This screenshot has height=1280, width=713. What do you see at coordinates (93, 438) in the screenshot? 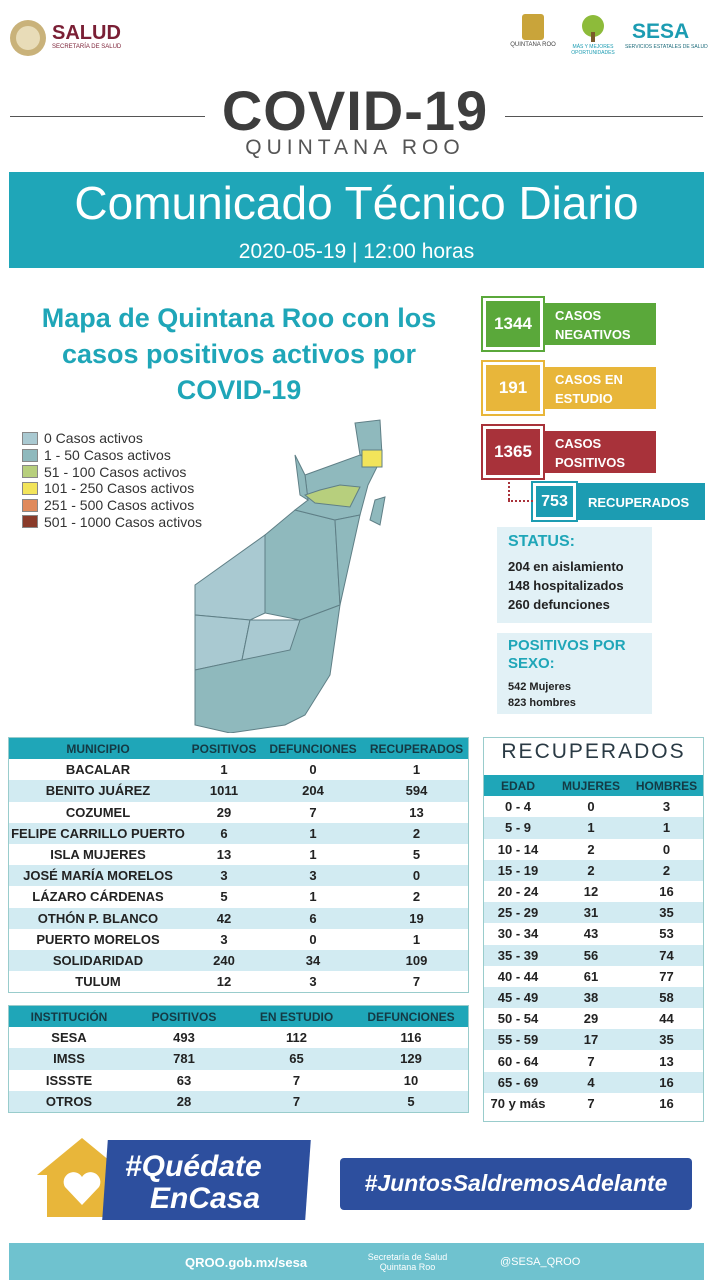
I see `legend-label: 0 Casos activos` at bounding box center [93, 438].